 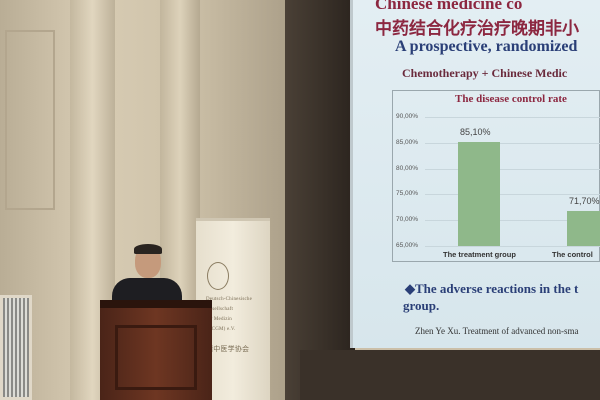 I want to click on slide-title-en: Chinese medicine co, so click(x=449, y=6).